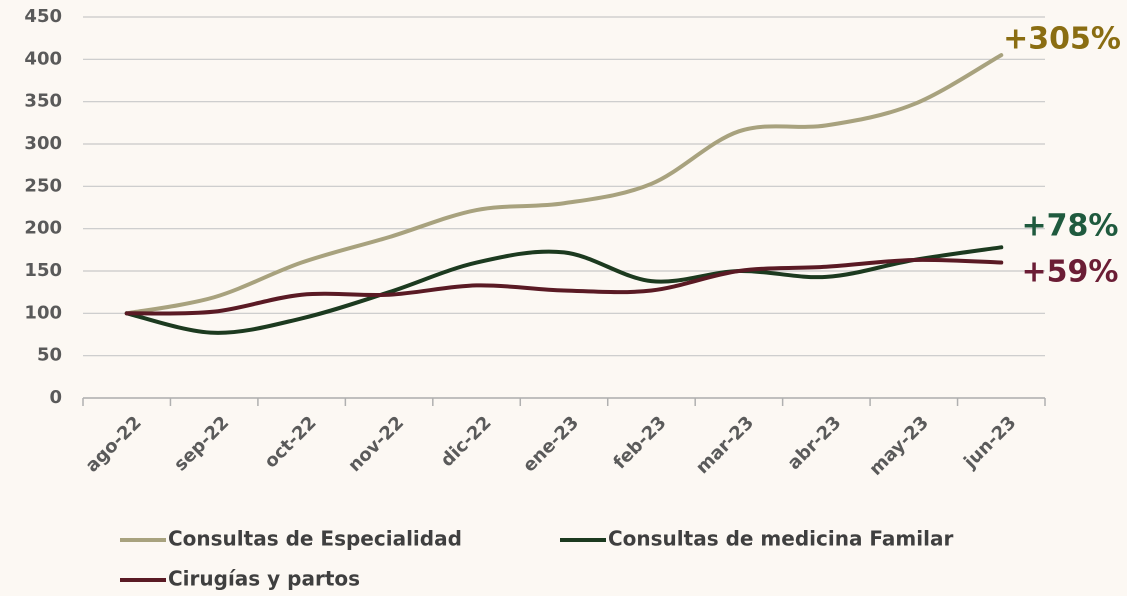 The height and width of the screenshot is (596, 1127). Describe the element at coordinates (43, 58) in the screenshot. I see `y-tick-label: 400` at that location.